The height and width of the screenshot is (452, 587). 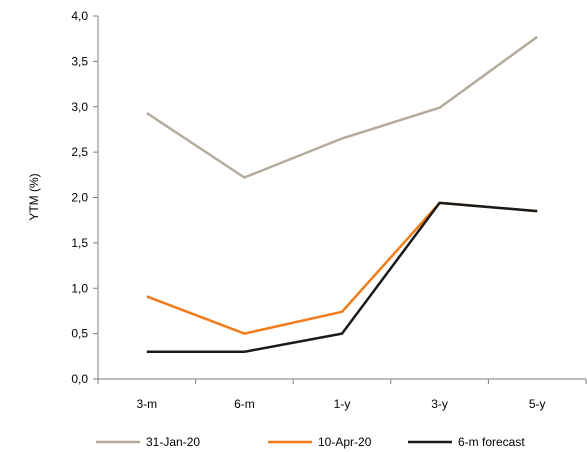 I want to click on x-tick-label: 3-m, so click(x=146, y=404).